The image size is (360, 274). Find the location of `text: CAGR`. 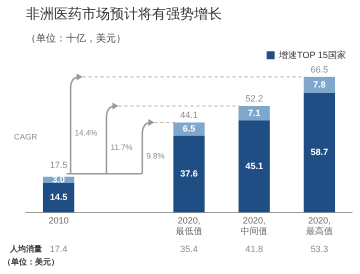

text: CAGR is located at coordinates (26, 137).